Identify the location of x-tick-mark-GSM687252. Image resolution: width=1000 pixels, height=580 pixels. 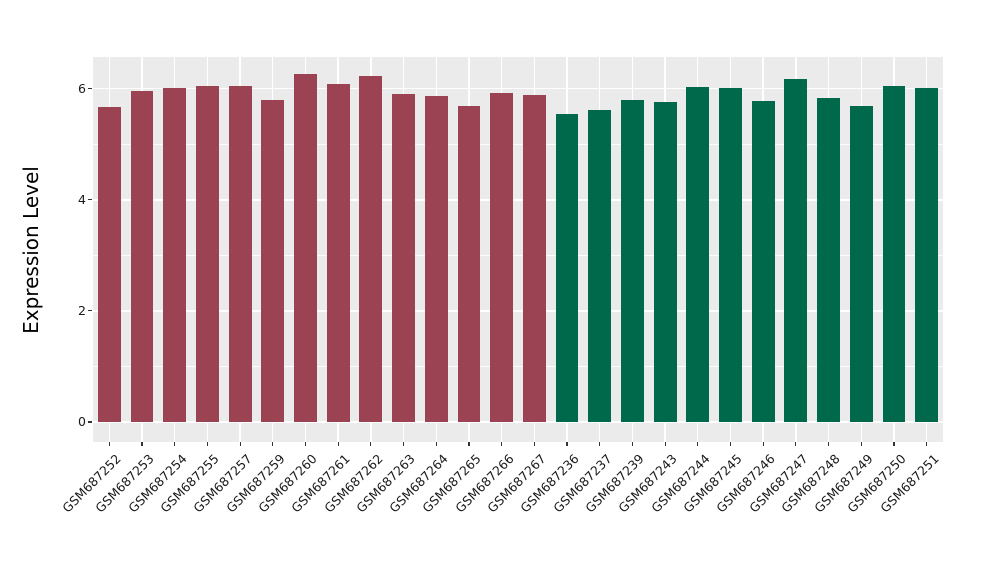
(109, 444).